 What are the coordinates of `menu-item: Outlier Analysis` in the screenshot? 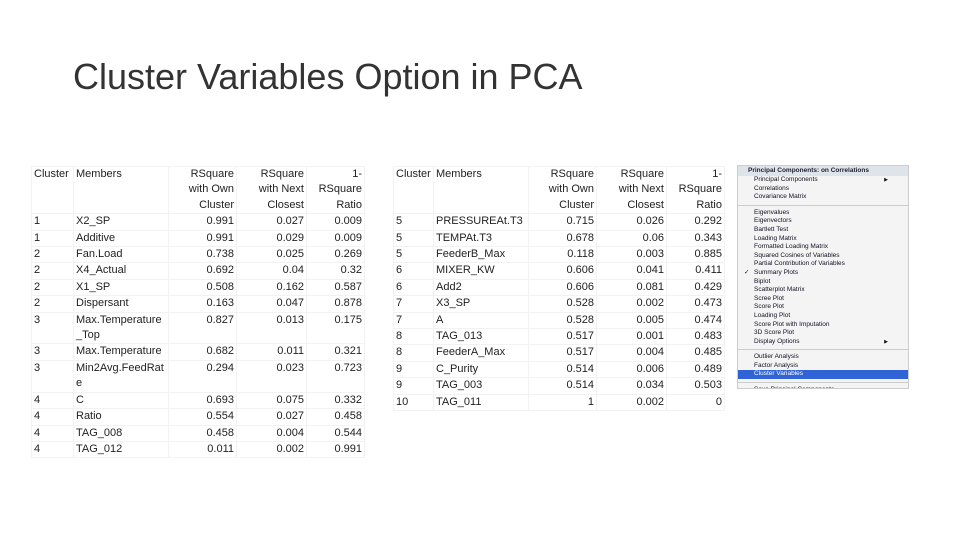 It's located at (823, 357).